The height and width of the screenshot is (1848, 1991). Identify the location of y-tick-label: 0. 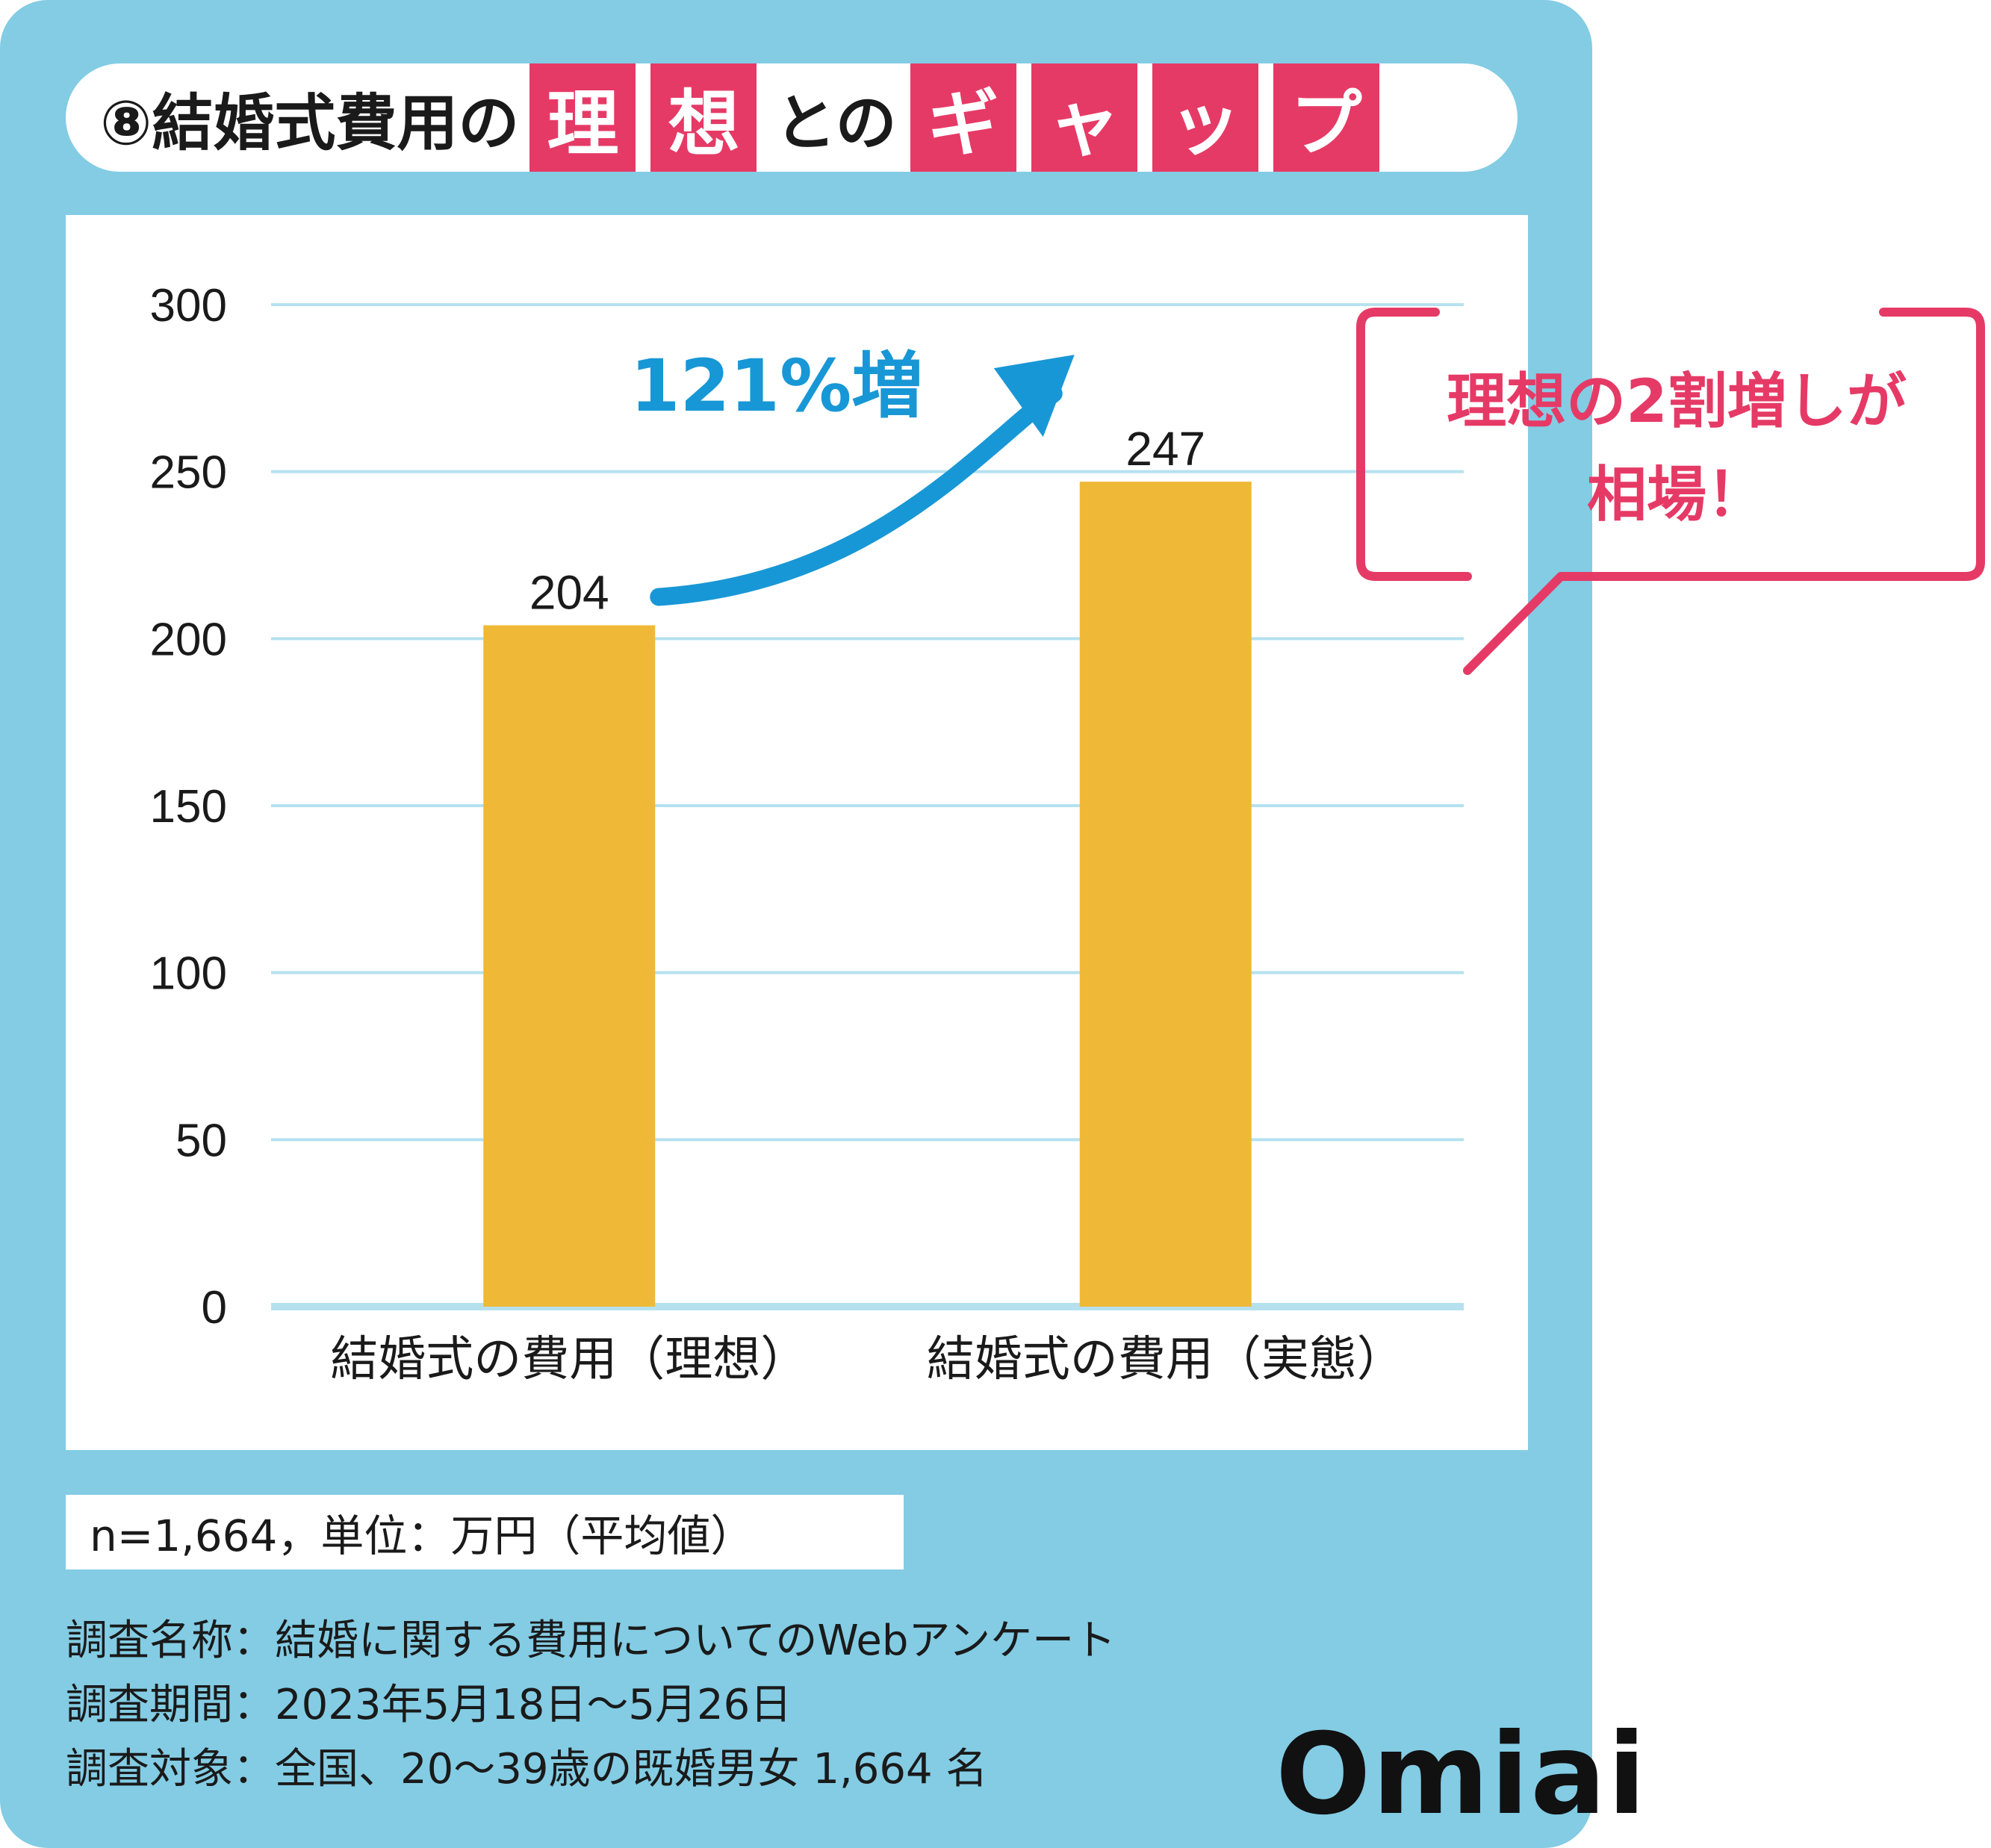
(214, 1308).